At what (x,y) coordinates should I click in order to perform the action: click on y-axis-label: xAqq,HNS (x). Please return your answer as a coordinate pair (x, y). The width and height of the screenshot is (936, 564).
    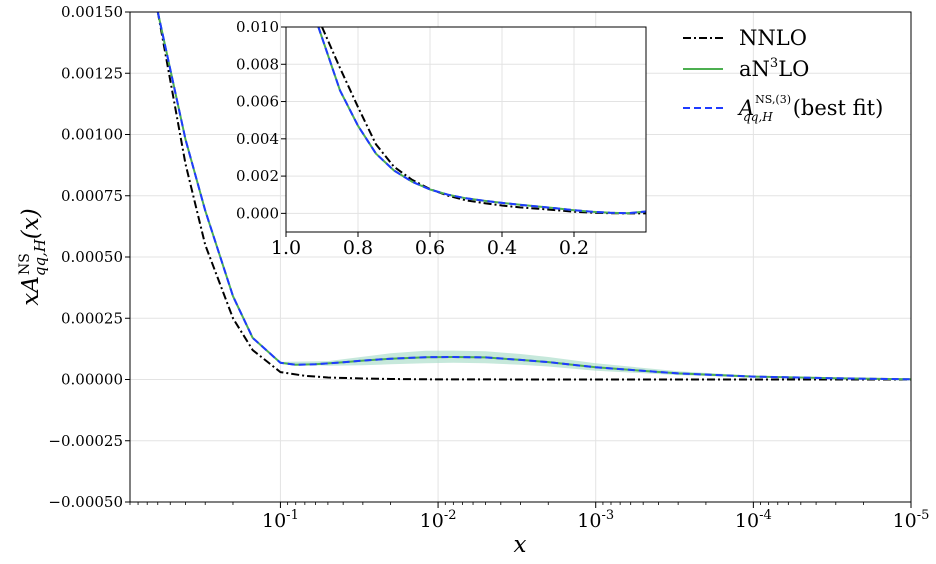
    Looking at the image, I should click on (33, 256).